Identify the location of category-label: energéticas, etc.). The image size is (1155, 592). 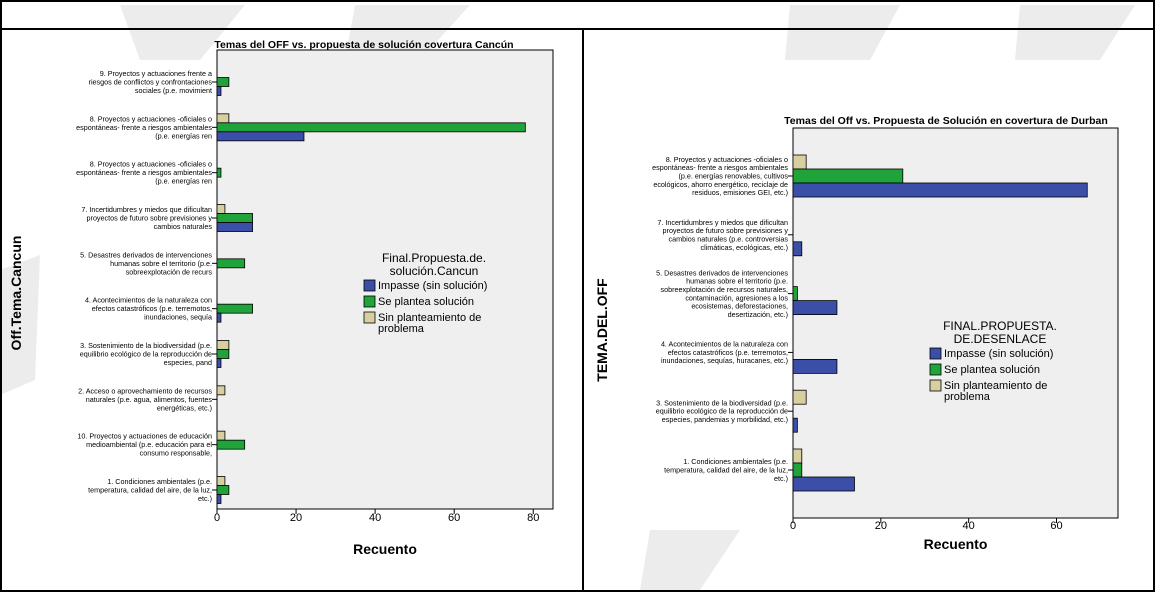
(184, 407).